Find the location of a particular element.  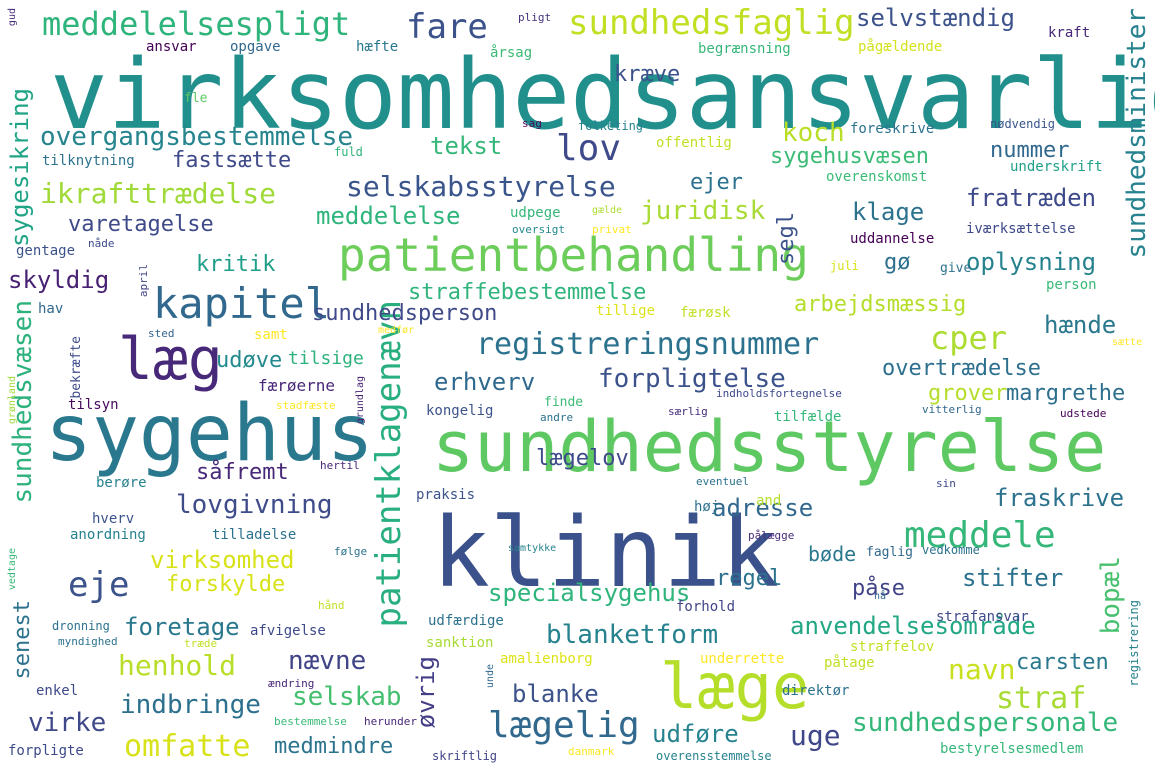

word: grover is located at coordinates (968, 393).